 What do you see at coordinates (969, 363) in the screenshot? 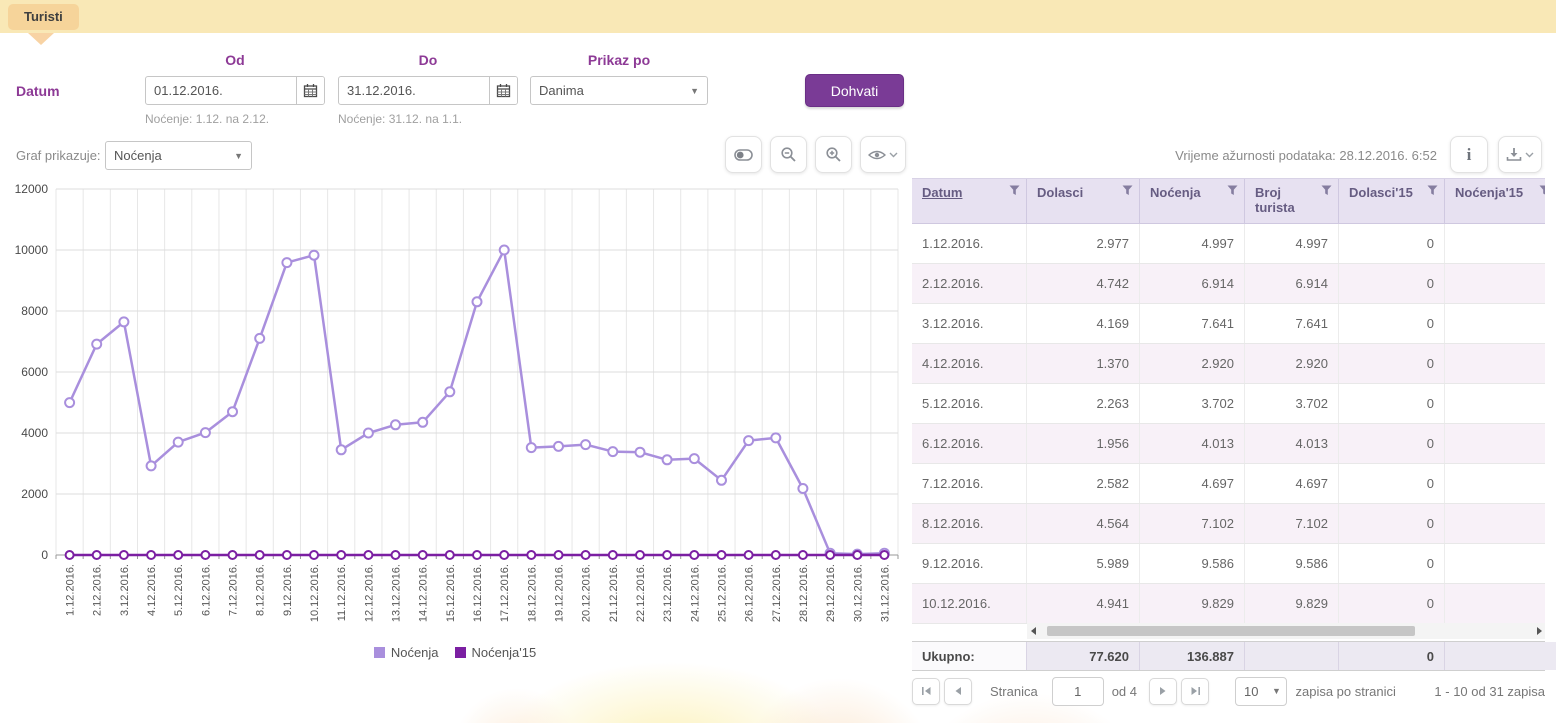
I see `cell-date: 4.12.2016.` at bounding box center [969, 363].